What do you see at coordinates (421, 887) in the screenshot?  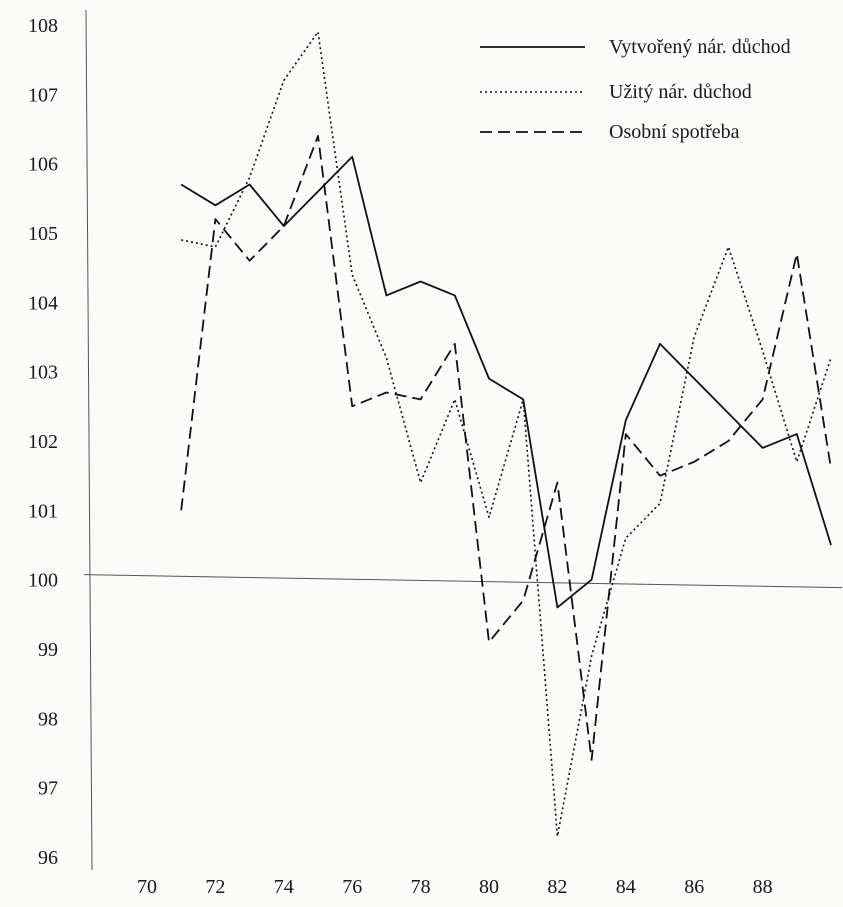 I see `x-tick-label: 78` at bounding box center [421, 887].